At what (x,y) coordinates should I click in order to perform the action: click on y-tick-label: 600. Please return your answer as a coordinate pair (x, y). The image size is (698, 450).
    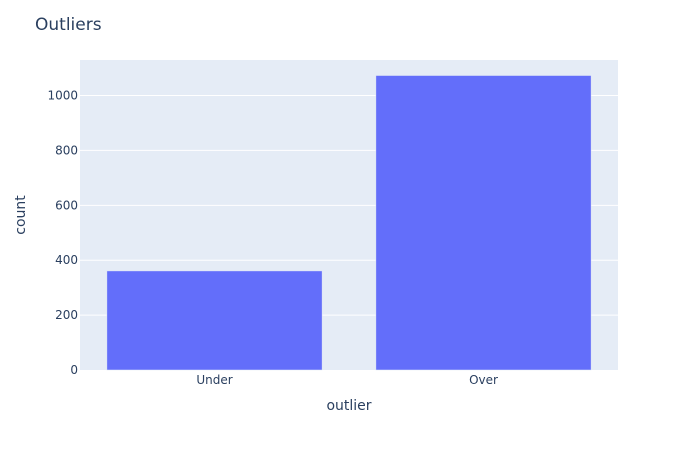
    Looking at the image, I should click on (66, 205).